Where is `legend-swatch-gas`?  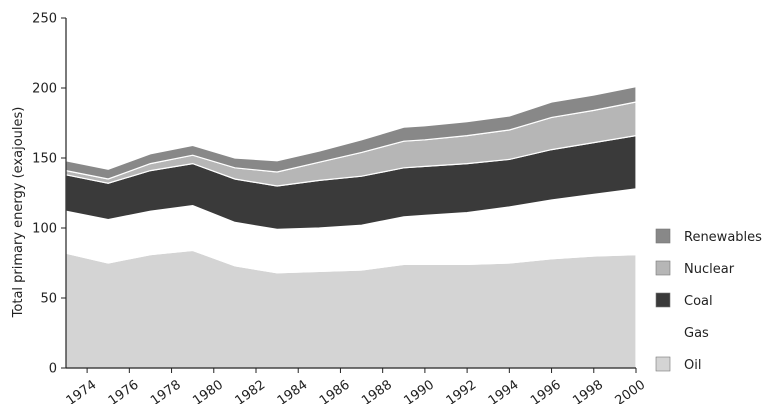
legend-swatch-gas is located at coordinates (663, 332).